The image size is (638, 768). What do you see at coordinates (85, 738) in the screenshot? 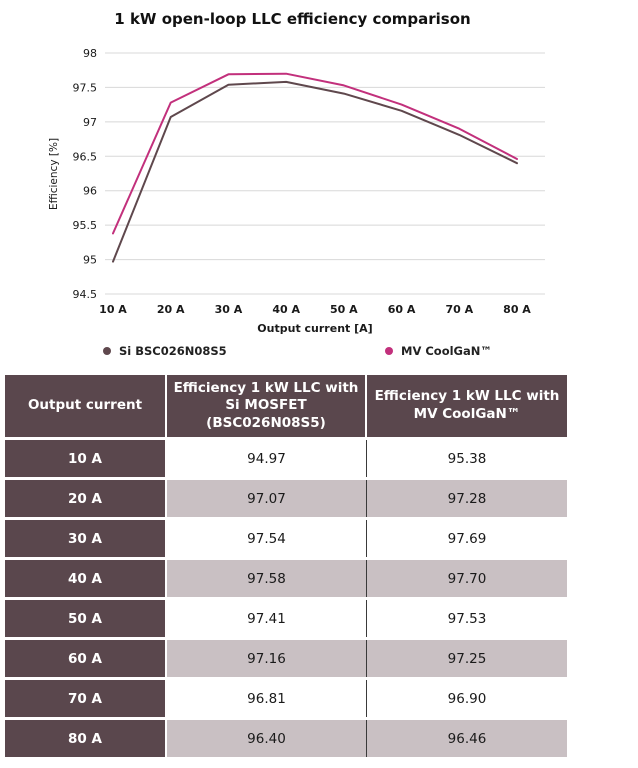
I see `row-label-cell: 80 A` at bounding box center [85, 738].